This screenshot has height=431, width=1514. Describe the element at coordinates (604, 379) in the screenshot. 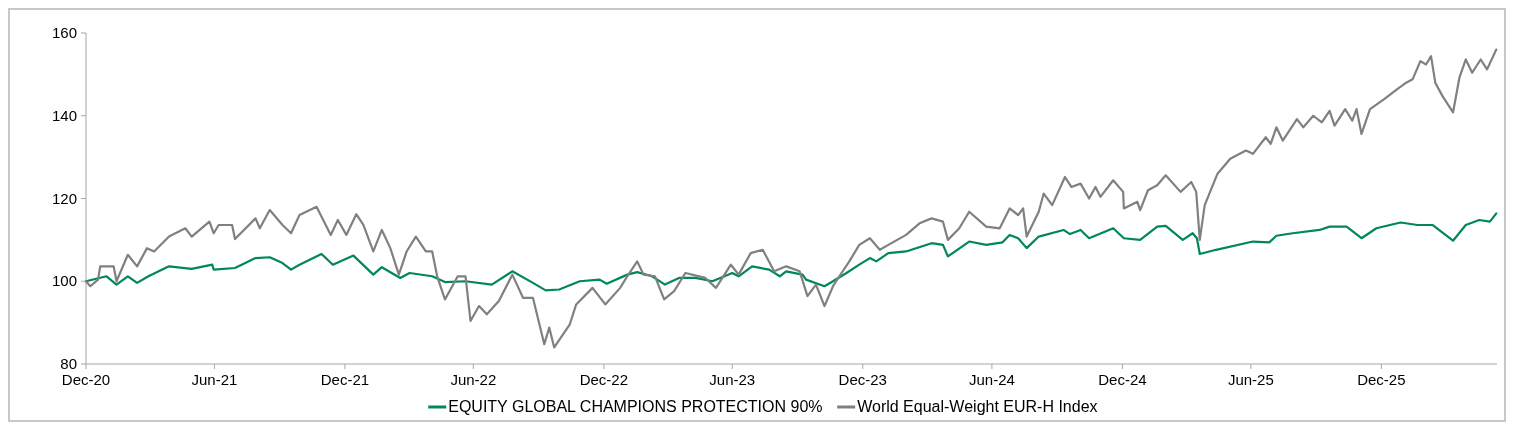

I see `x-tick-label: Dec-22` at that location.